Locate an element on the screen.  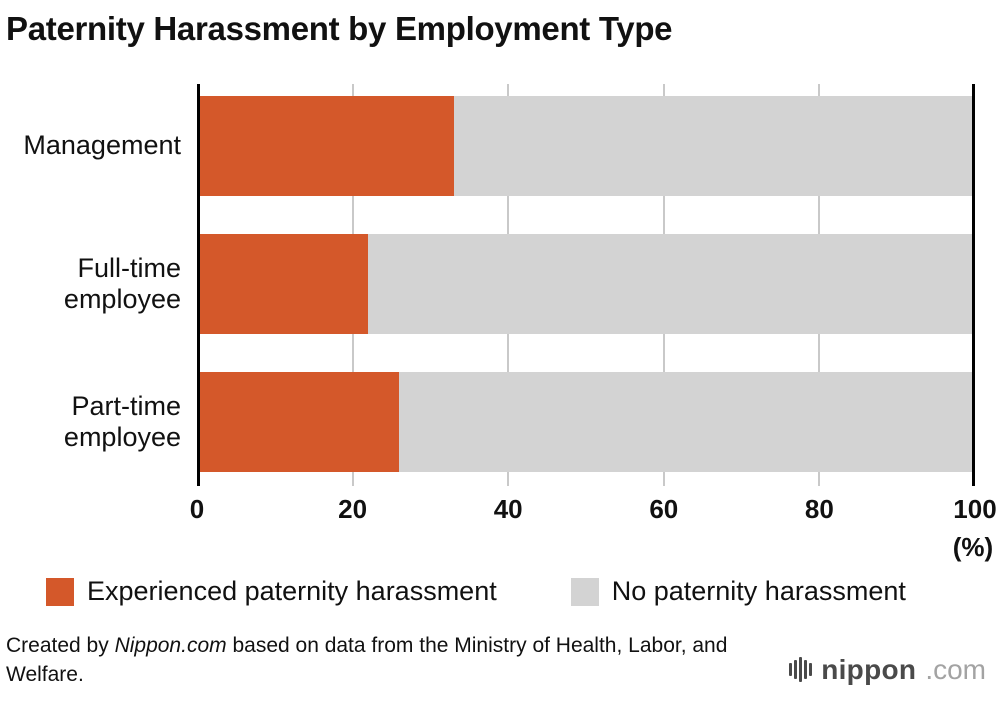
x-tick-label-0: 0 is located at coordinates (197, 509).